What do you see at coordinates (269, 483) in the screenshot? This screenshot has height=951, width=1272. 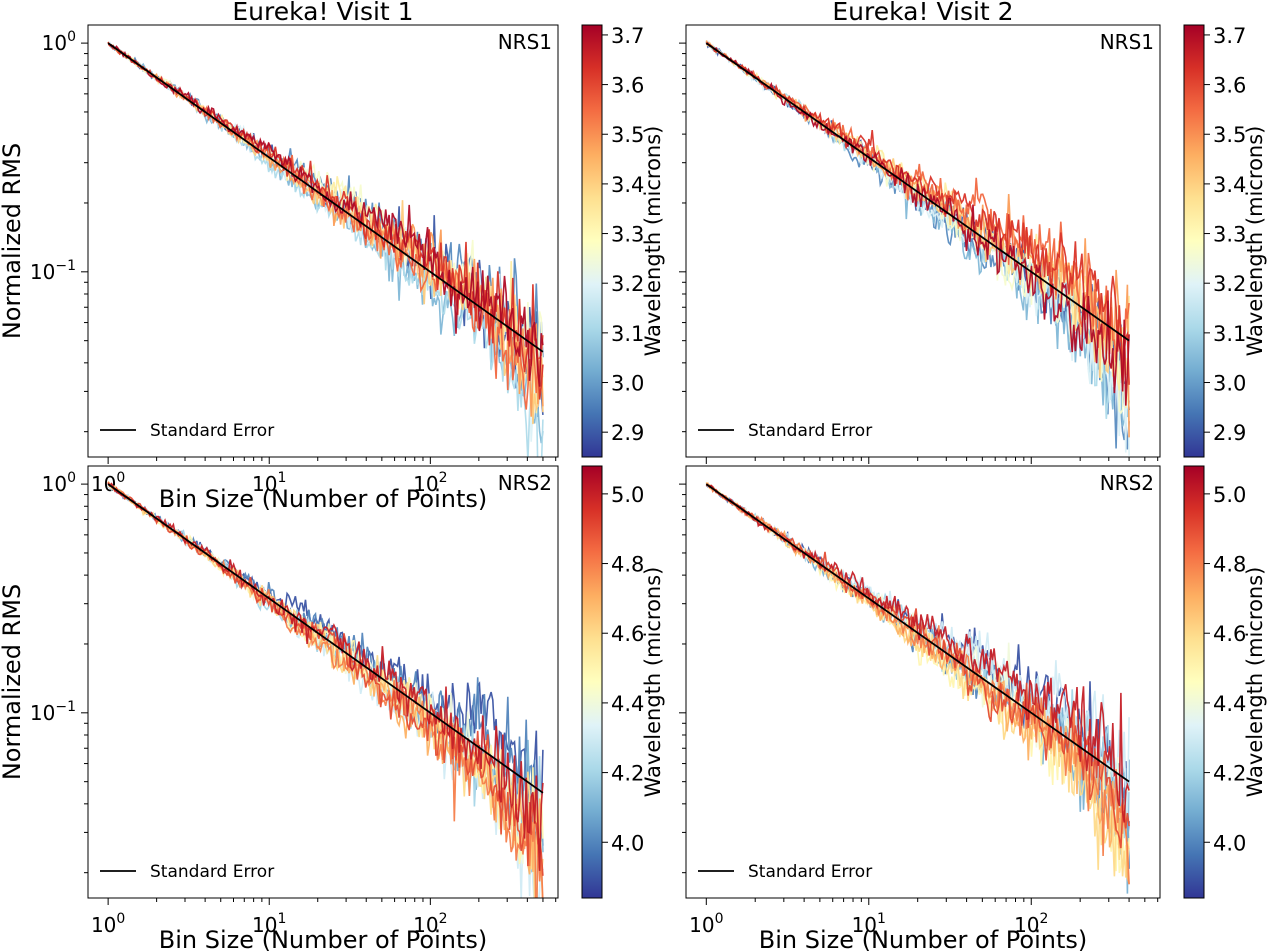 I see `x-tick-label: 10¹` at bounding box center [269, 483].